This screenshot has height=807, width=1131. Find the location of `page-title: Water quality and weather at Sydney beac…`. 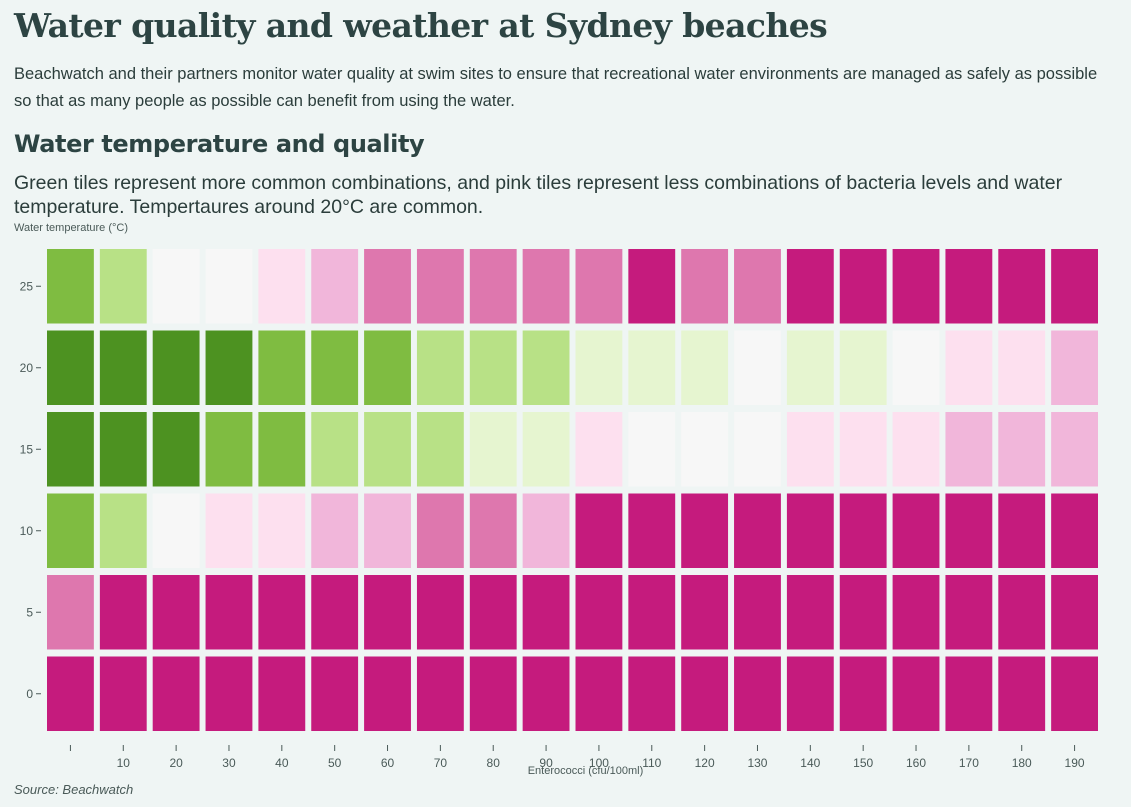

page-title: Water quality and weather at Sydney beac… is located at coordinates (421, 25).